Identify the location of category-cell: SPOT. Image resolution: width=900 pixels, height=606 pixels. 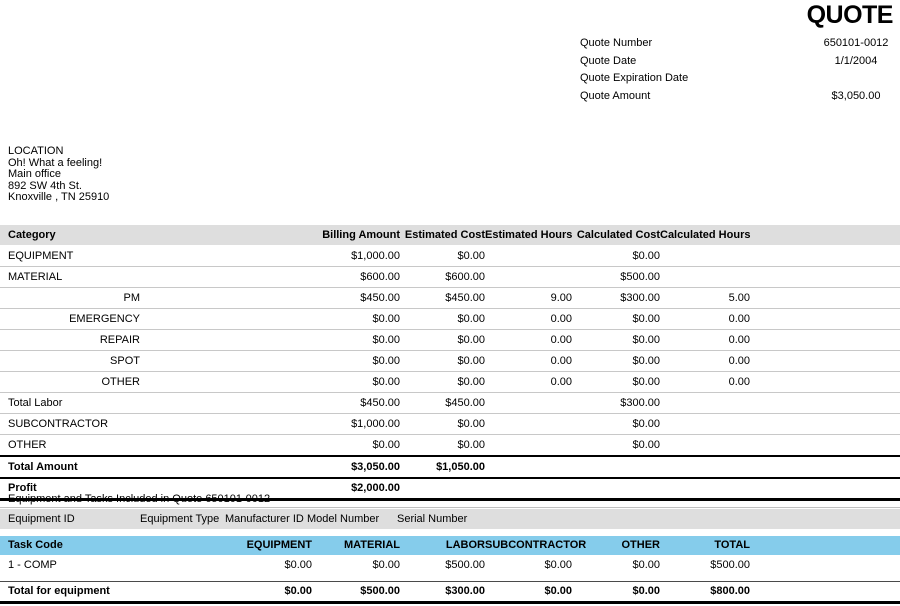
(125, 361).